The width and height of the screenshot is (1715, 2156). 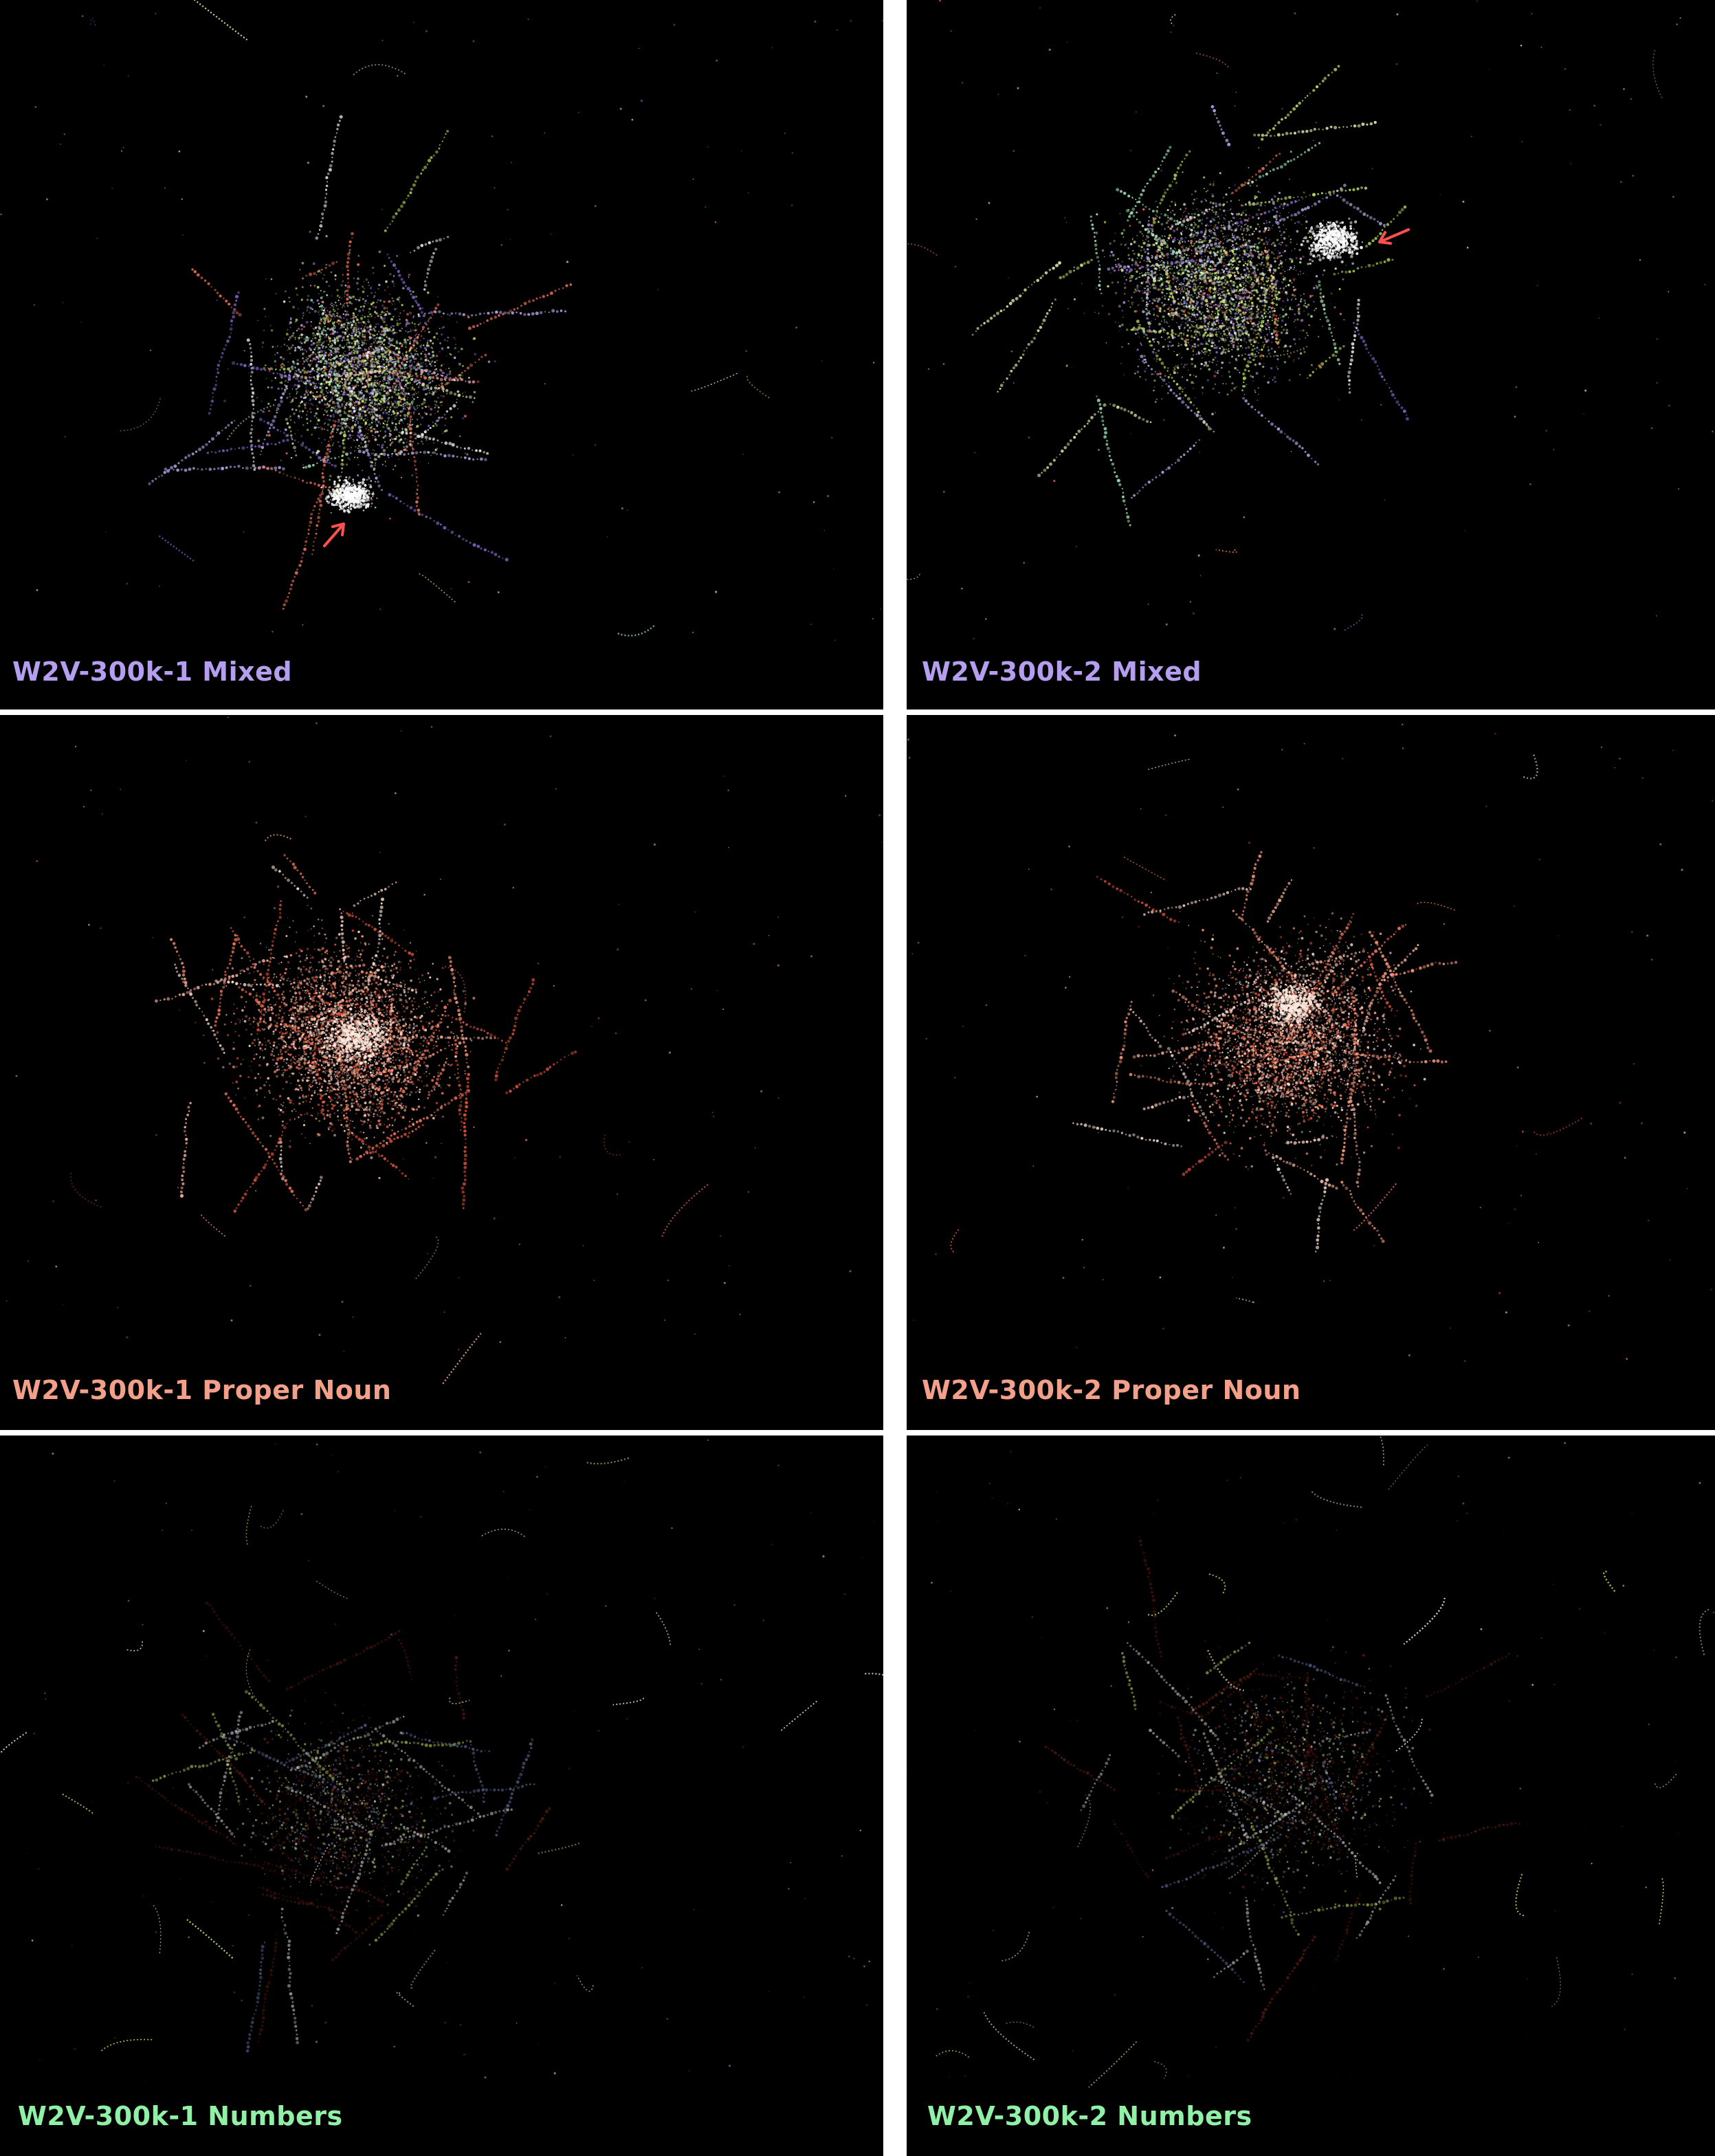 I want to click on panel-label: W2V-300k-2 Numbers, so click(x=1089, y=2116).